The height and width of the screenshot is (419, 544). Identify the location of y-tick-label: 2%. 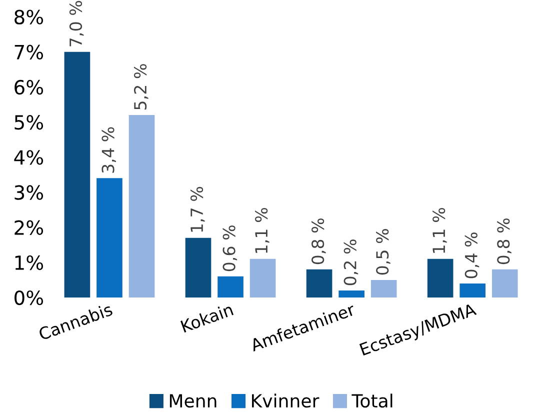
(29, 227).